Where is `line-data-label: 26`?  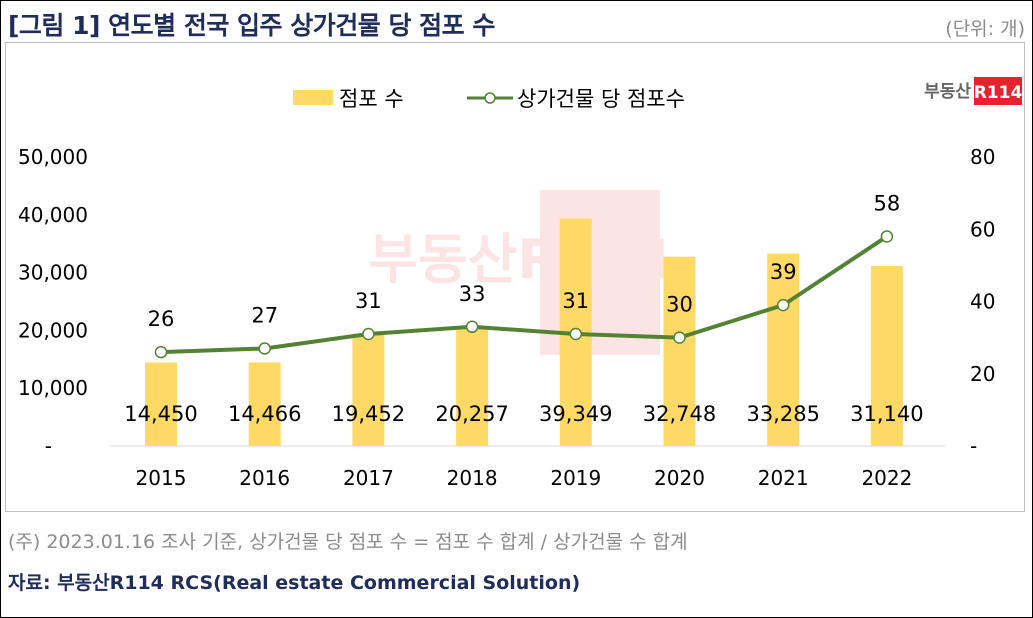
line-data-label: 26 is located at coordinates (161, 319).